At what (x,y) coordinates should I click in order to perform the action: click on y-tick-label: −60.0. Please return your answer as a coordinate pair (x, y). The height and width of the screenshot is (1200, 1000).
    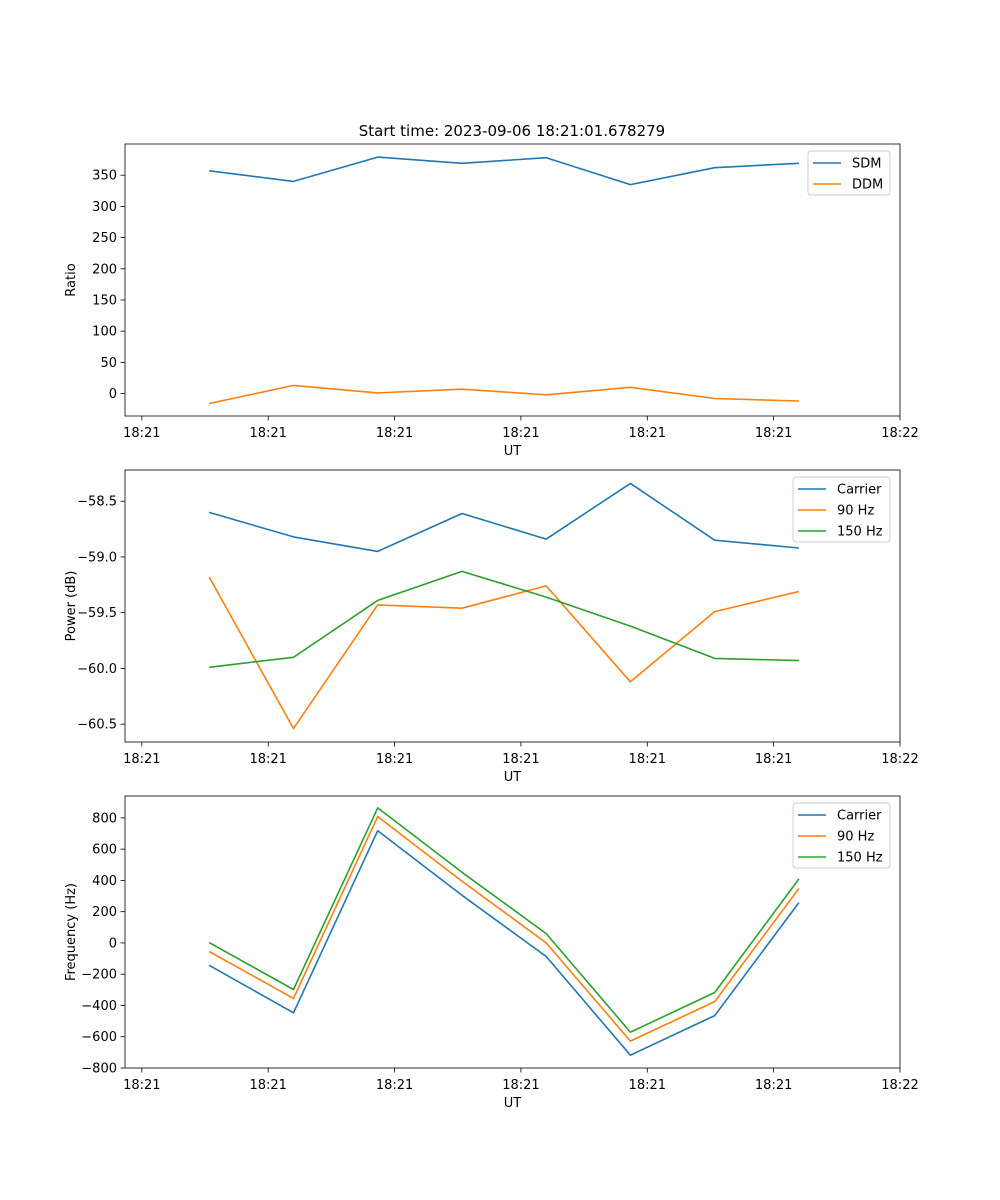
    Looking at the image, I should click on (97, 669).